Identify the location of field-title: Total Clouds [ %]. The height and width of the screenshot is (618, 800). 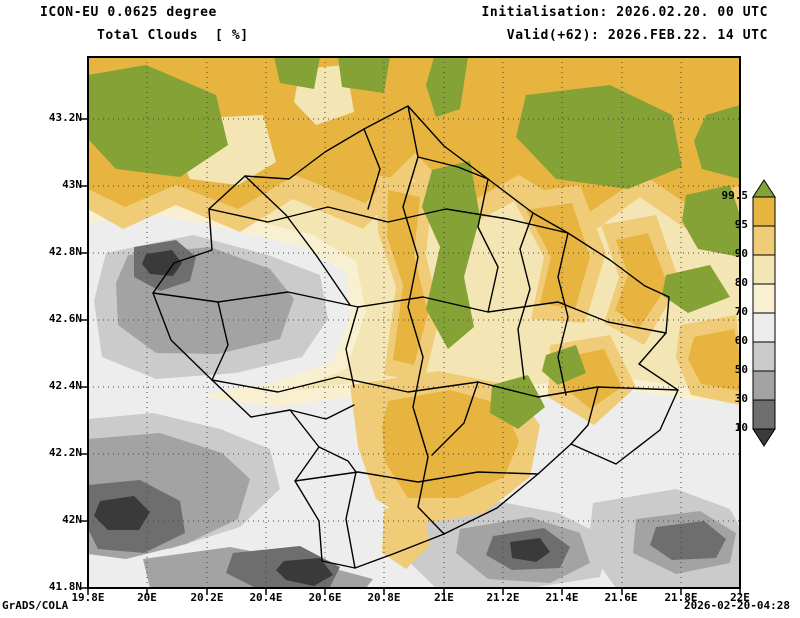
(173, 35).